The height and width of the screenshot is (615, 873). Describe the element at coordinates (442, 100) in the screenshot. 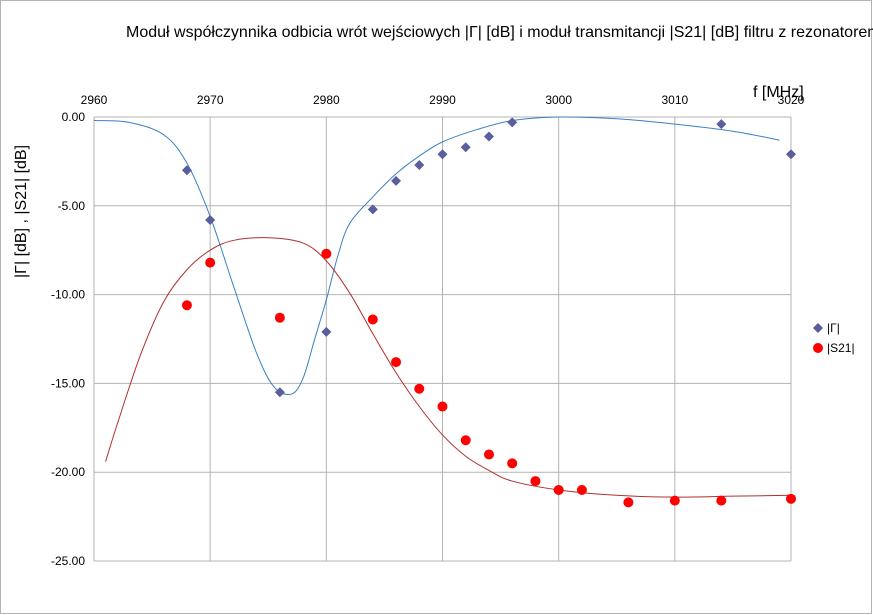

I see `x-tick-label: 2990` at that location.